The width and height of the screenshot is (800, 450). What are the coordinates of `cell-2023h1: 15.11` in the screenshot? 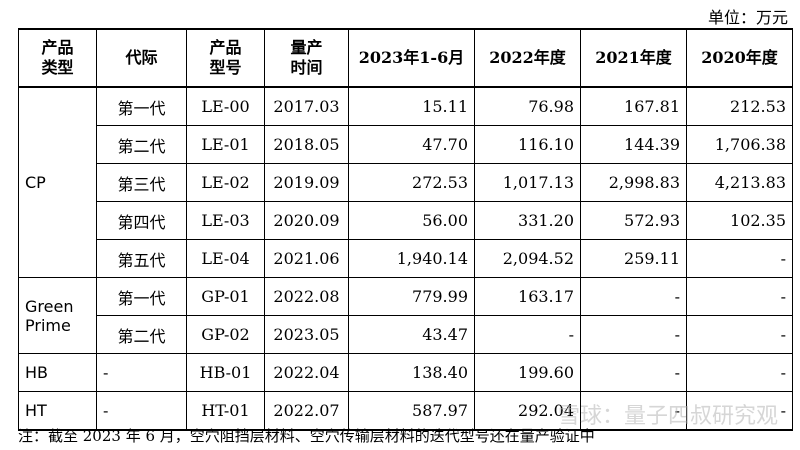 It's located at (411, 106).